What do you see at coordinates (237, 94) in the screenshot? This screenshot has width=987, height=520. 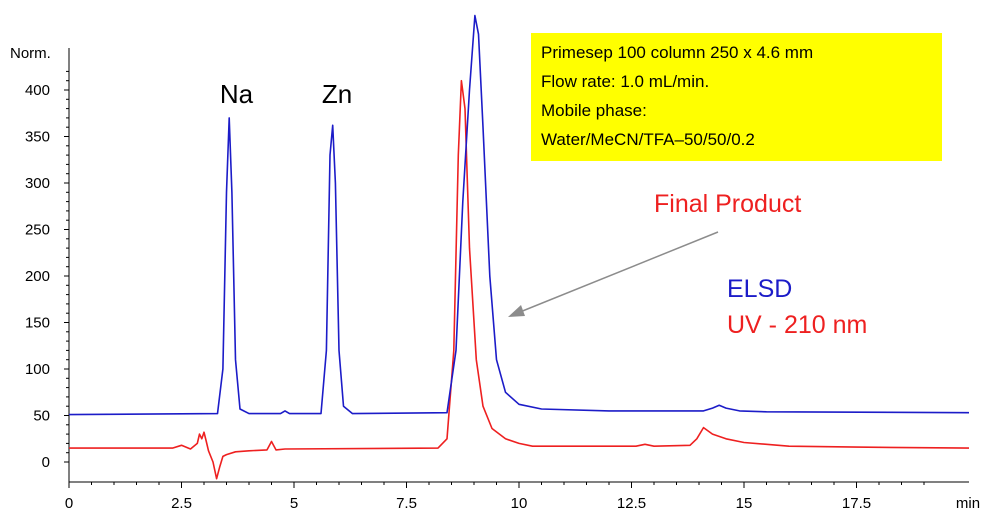 I see `peak-label-na: Na` at bounding box center [237, 94].